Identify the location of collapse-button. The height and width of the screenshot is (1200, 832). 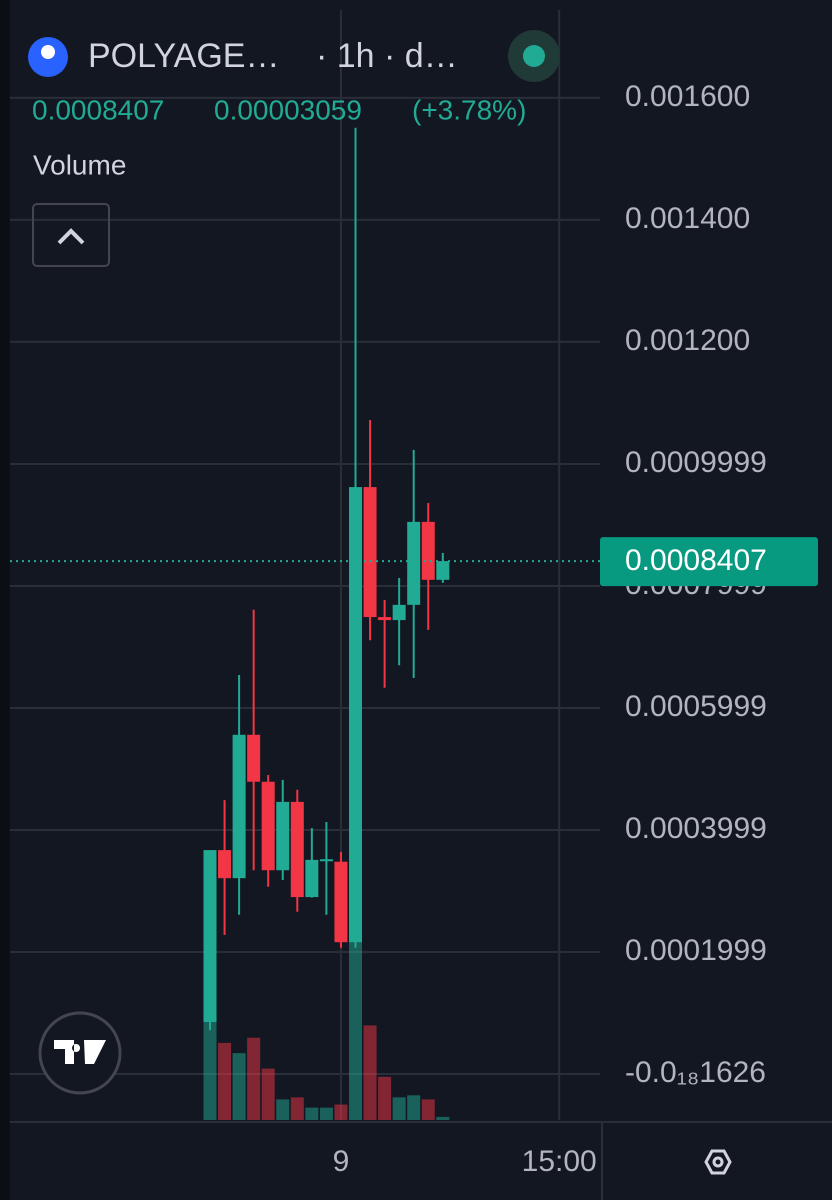
(71, 235).